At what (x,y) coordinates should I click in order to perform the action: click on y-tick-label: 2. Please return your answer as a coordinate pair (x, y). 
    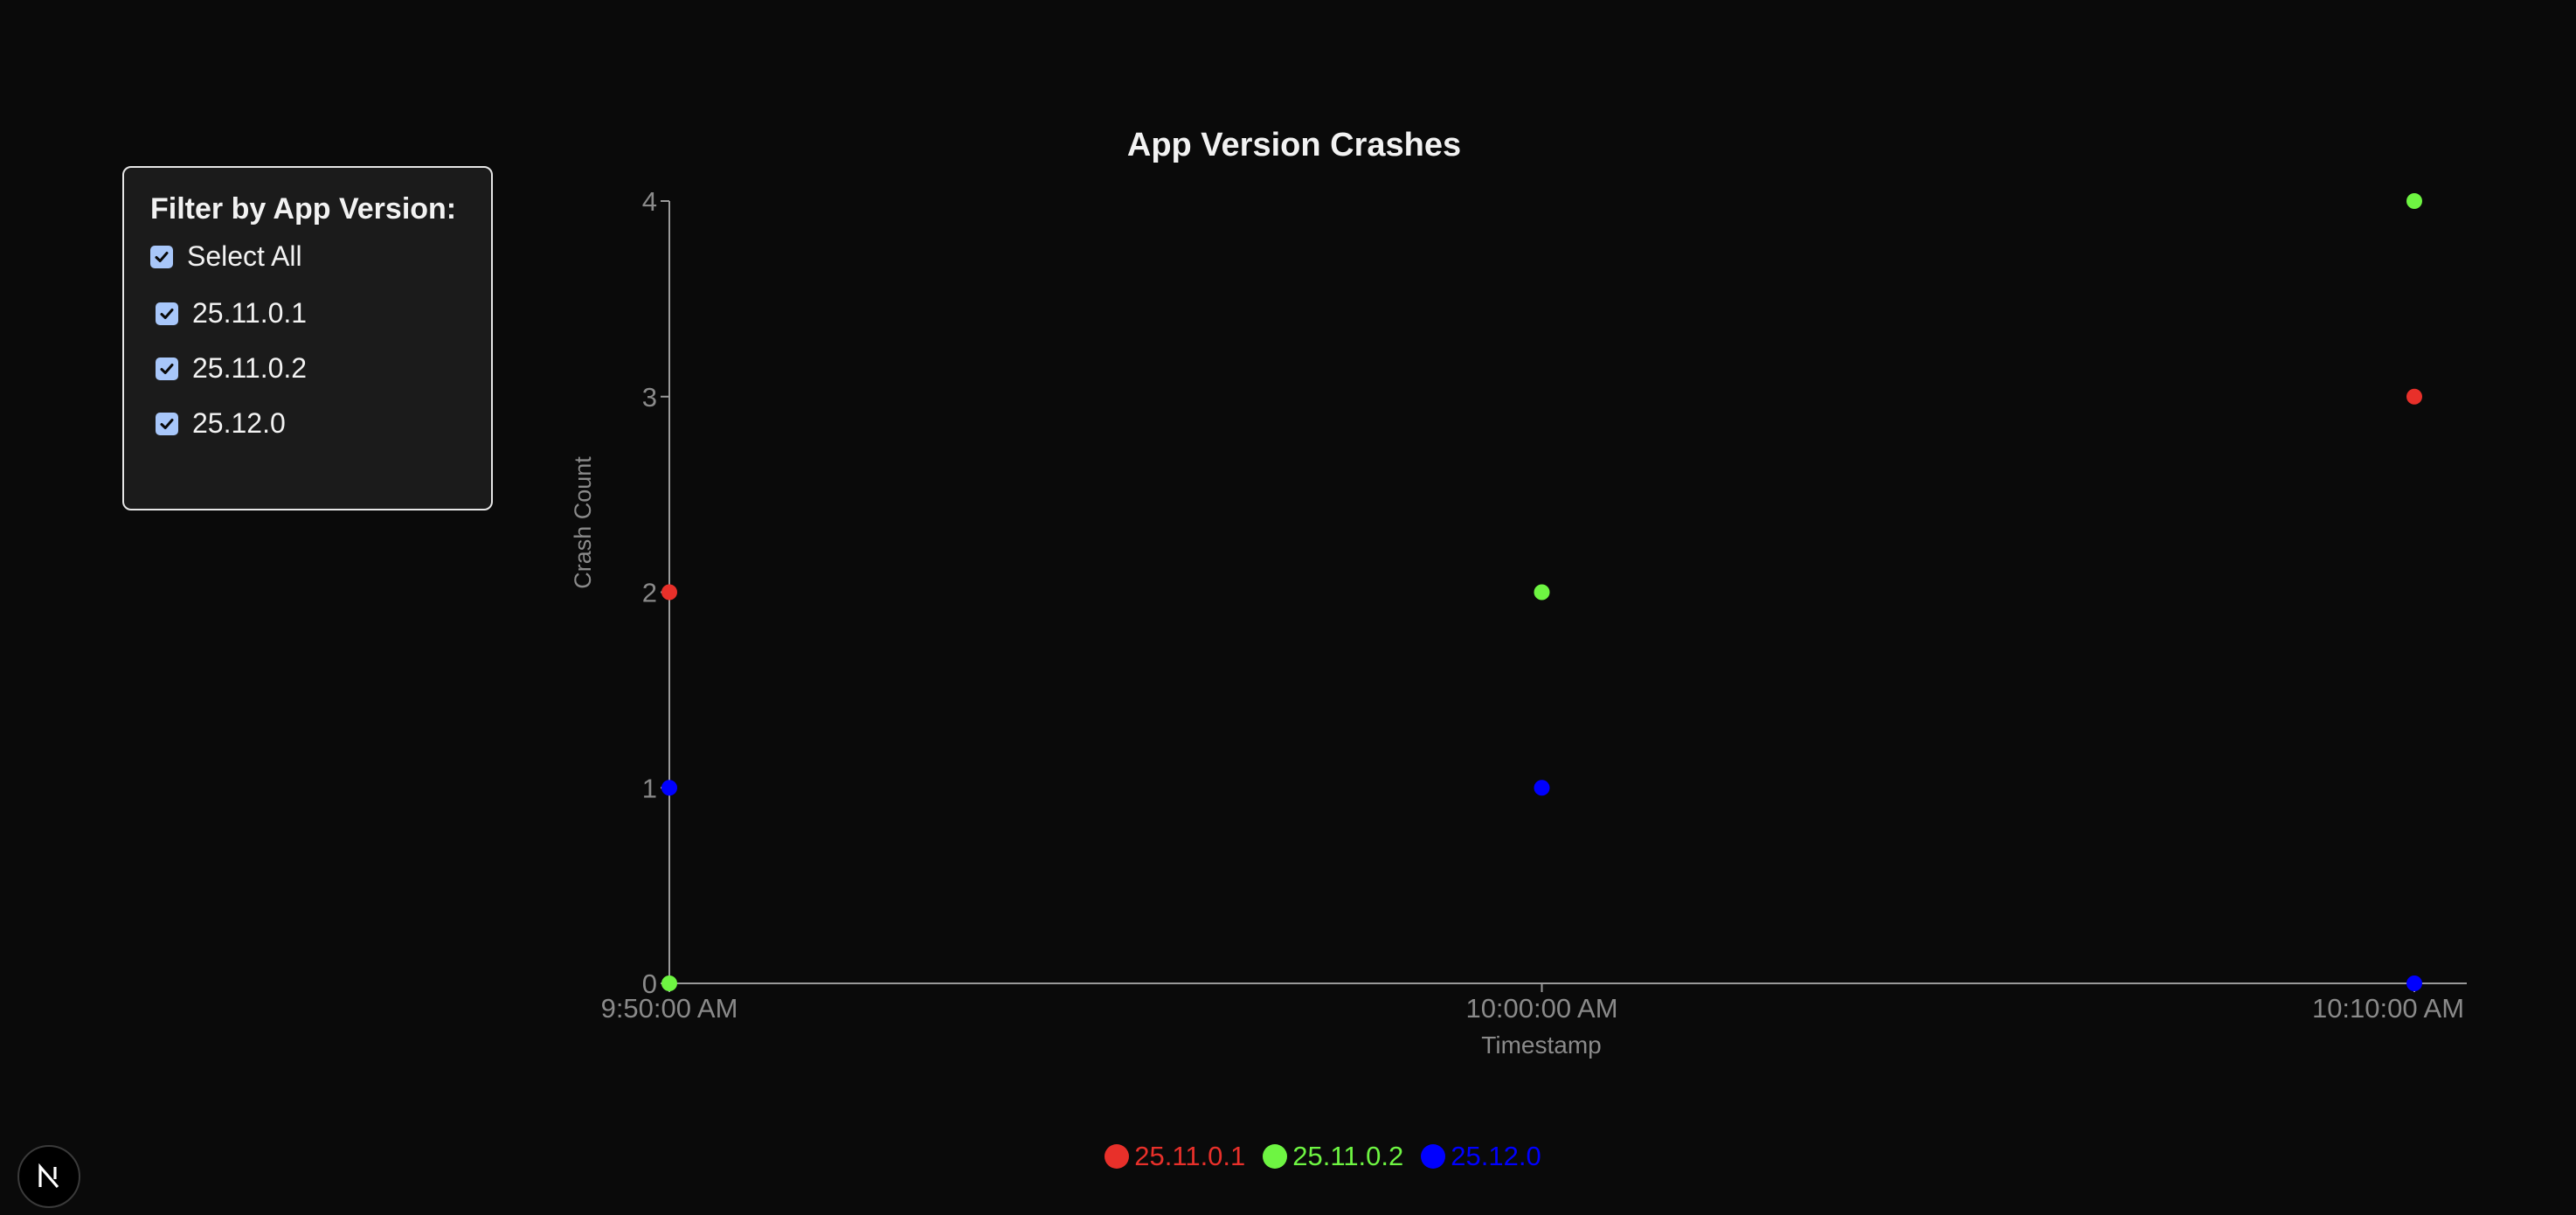
    Looking at the image, I should click on (649, 593).